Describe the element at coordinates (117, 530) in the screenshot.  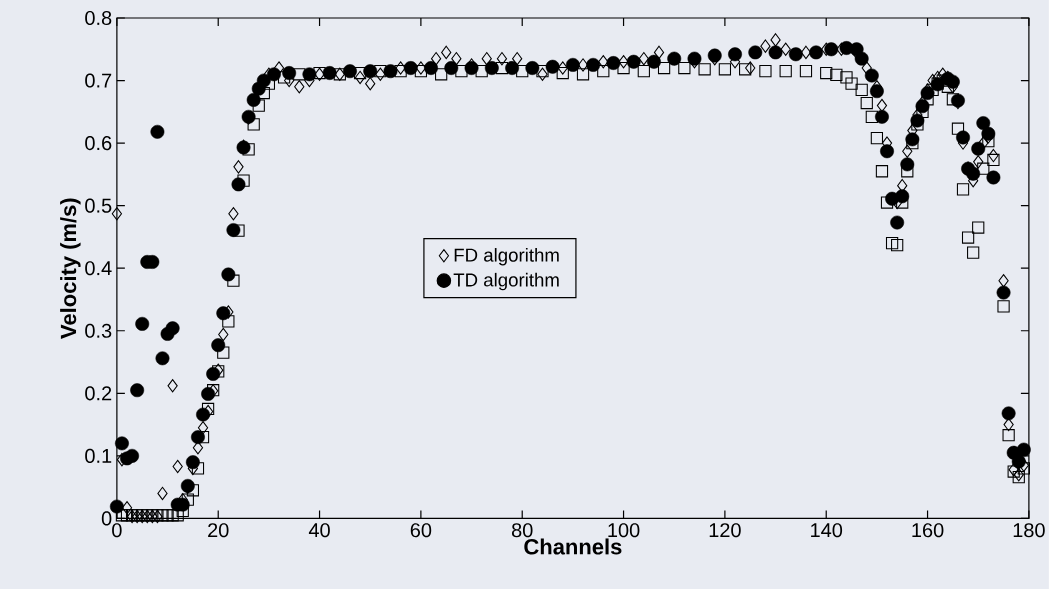
I see `x-tick-label: 0` at that location.